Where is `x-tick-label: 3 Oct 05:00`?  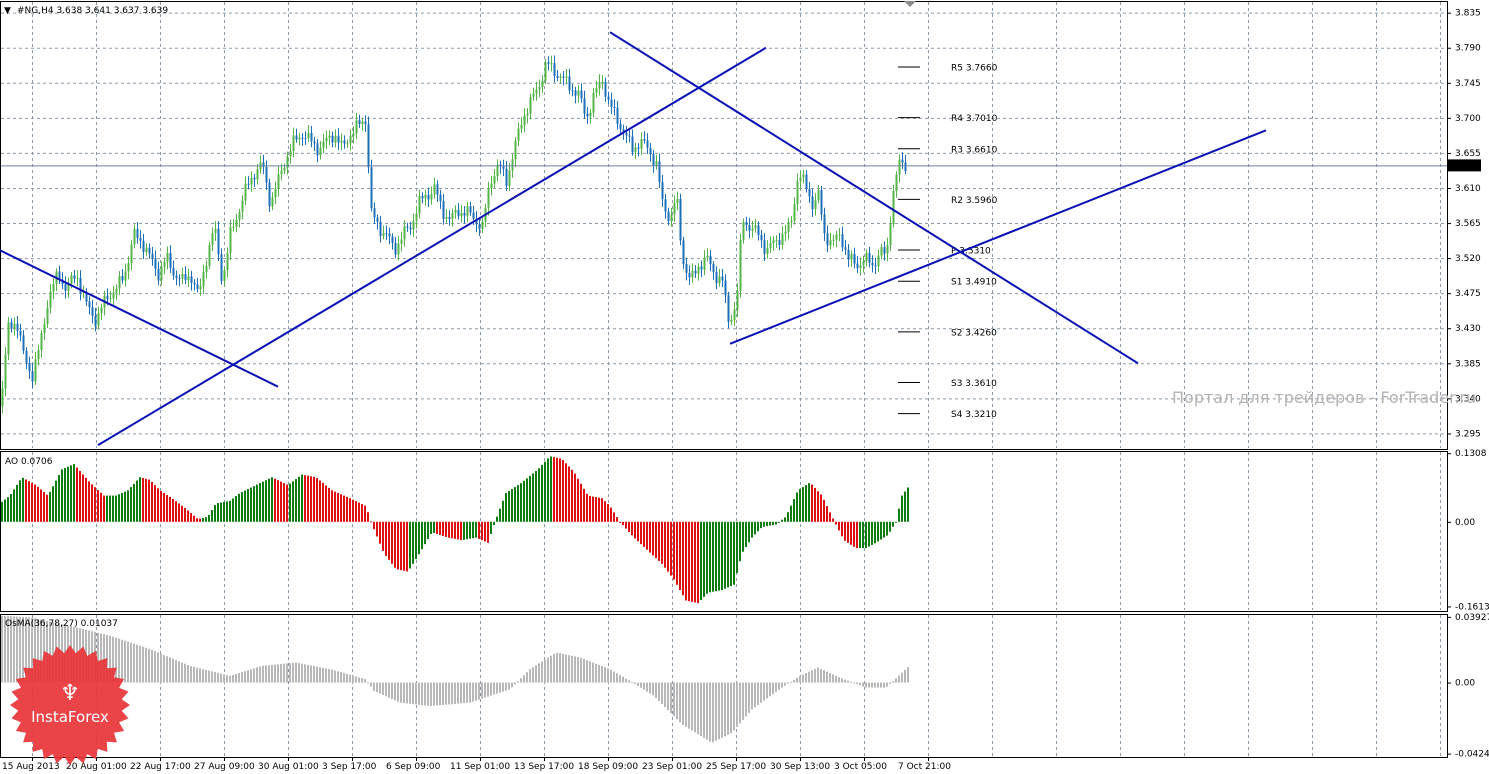 x-tick-label: 3 Oct 05:00 is located at coordinates (860, 767).